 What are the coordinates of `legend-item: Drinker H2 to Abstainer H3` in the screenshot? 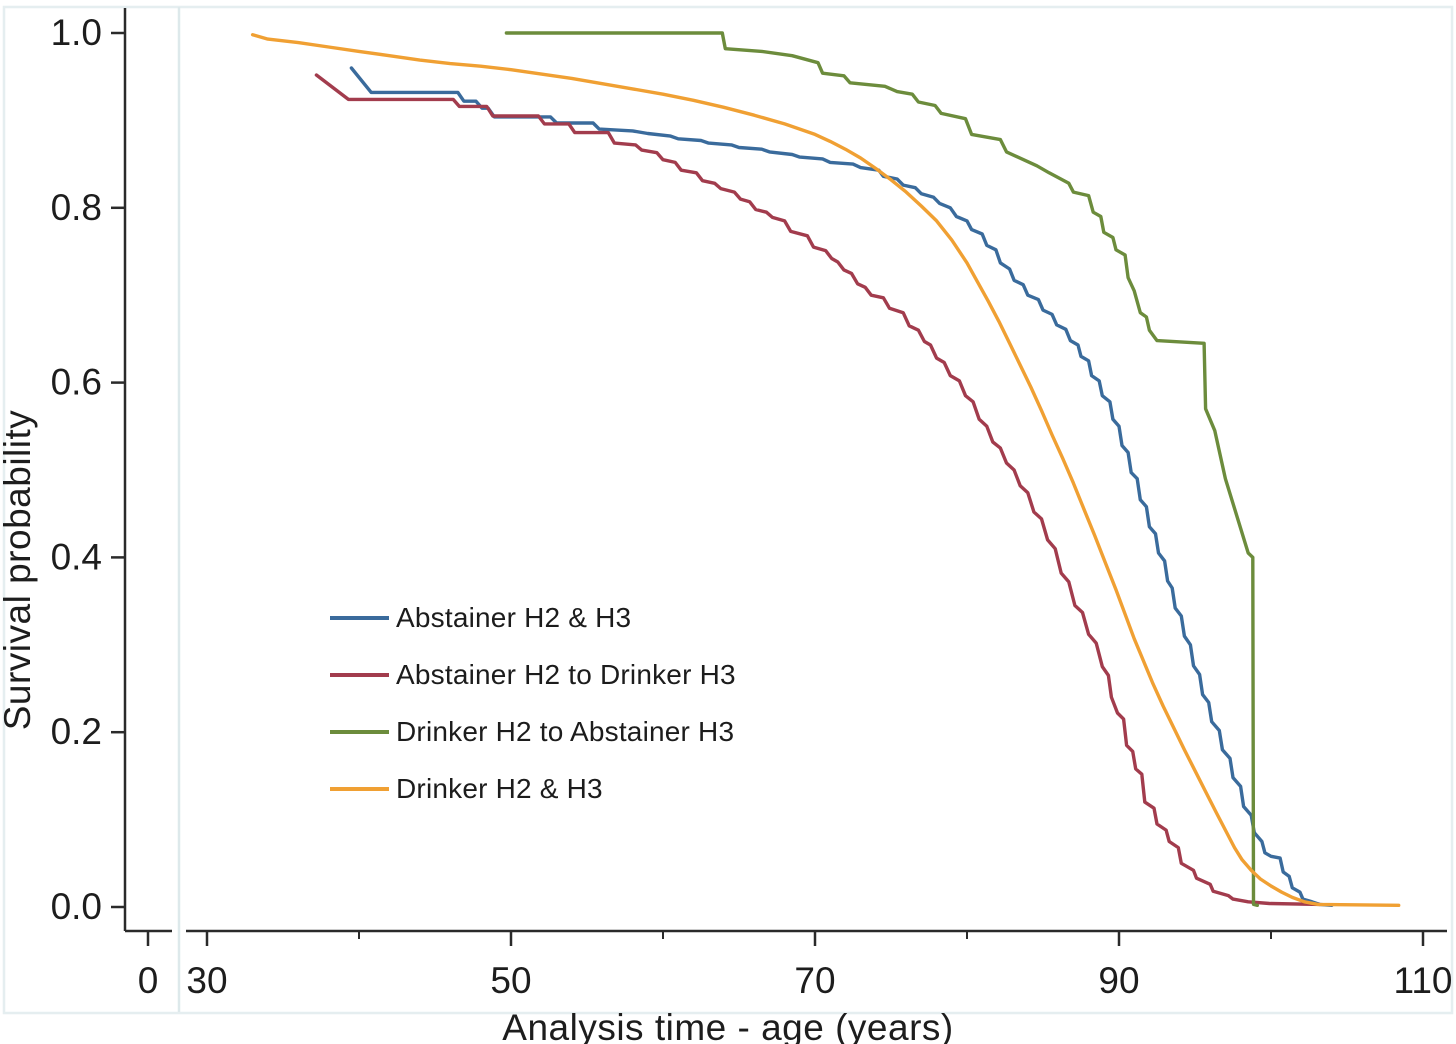 It's located at (533, 731).